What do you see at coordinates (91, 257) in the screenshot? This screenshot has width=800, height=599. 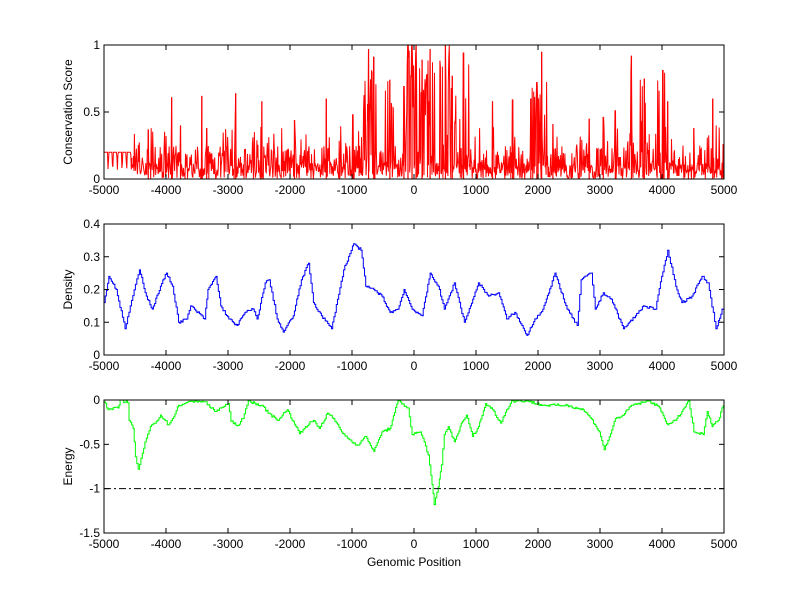 I see `y-tick-label: 0.3` at bounding box center [91, 257].